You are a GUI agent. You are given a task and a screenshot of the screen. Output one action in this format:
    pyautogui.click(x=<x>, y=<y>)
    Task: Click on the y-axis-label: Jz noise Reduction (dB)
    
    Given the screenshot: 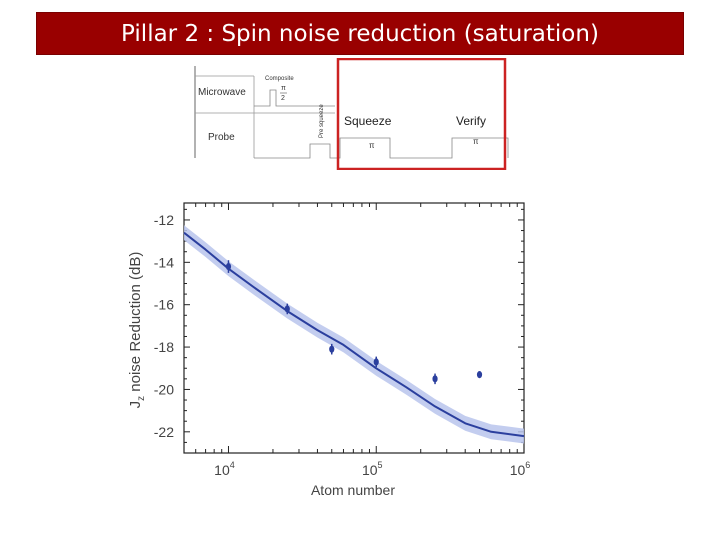 What is the action you would take?
    pyautogui.click(x=137, y=330)
    